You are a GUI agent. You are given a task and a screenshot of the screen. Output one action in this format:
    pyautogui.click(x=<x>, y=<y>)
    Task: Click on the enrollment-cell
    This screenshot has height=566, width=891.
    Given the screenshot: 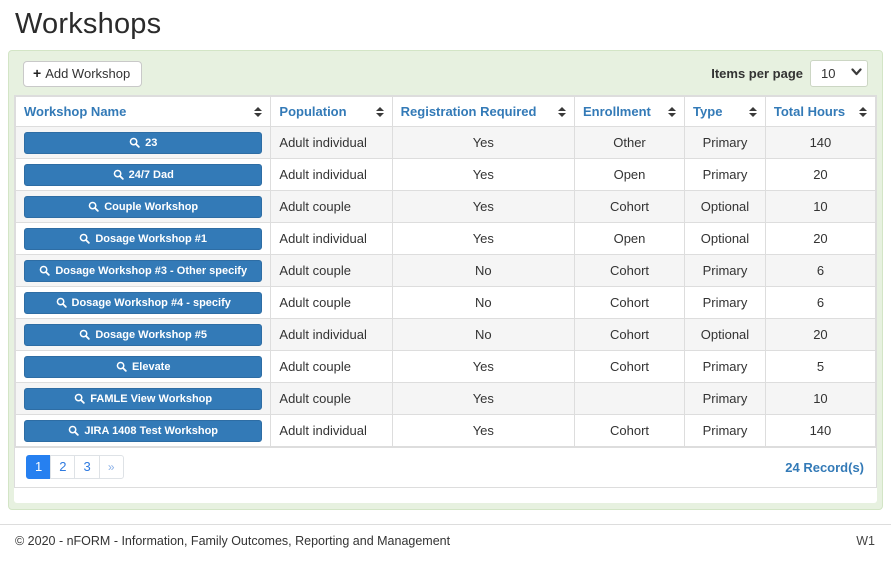 What is the action you would take?
    pyautogui.click(x=629, y=398)
    